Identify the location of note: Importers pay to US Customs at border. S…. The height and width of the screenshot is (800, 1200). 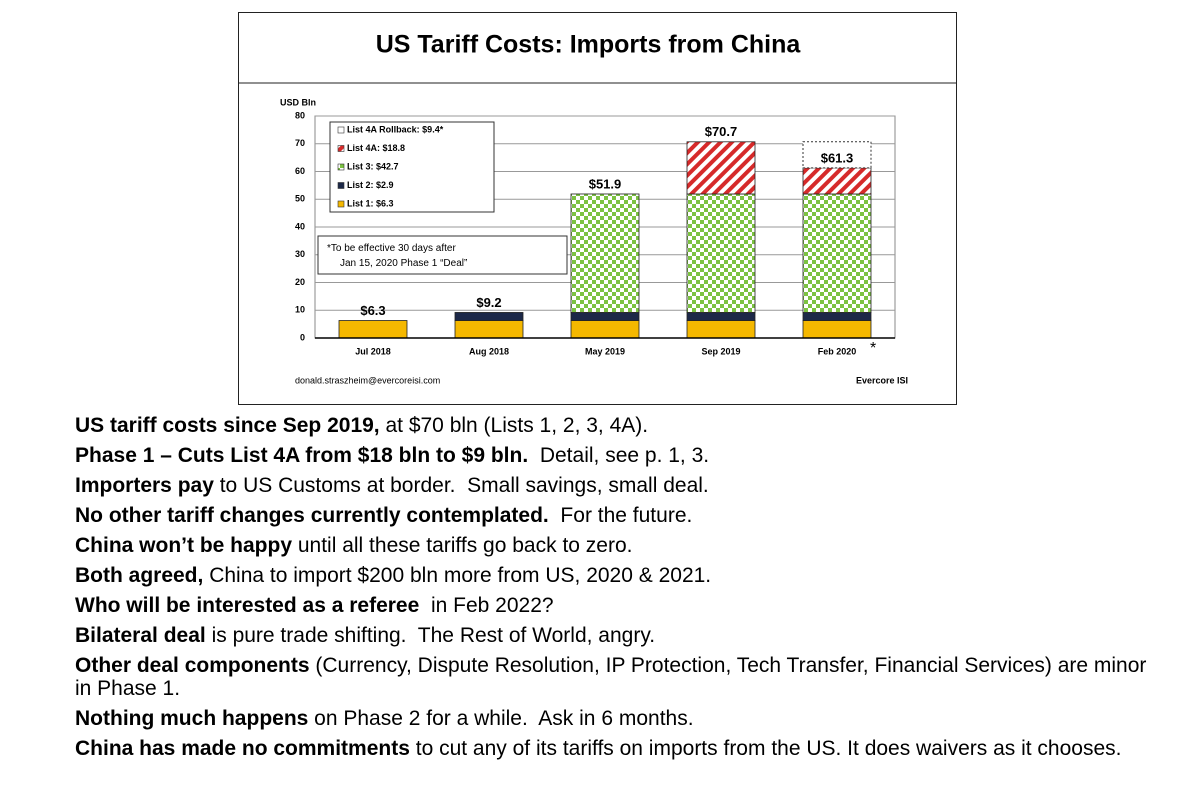
(620, 485).